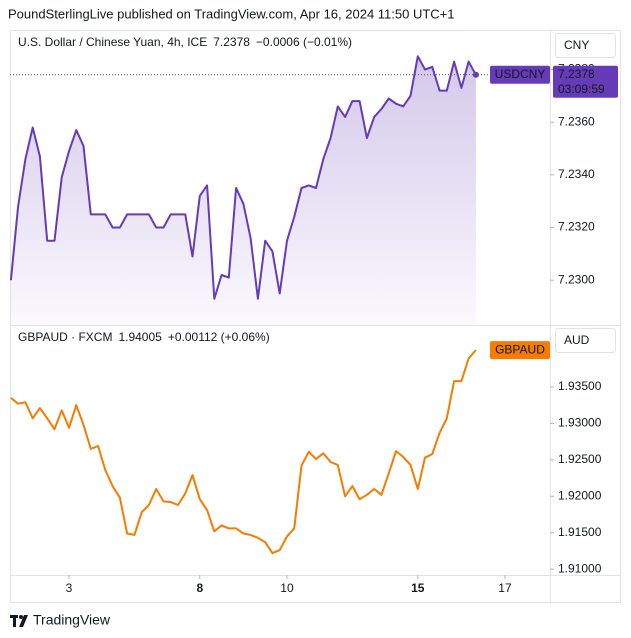 Image resolution: width=631 pixels, height=638 pixels. What do you see at coordinates (304, 42) in the screenshot?
I see `change: −0.0006 (−0.01%)` at bounding box center [304, 42].